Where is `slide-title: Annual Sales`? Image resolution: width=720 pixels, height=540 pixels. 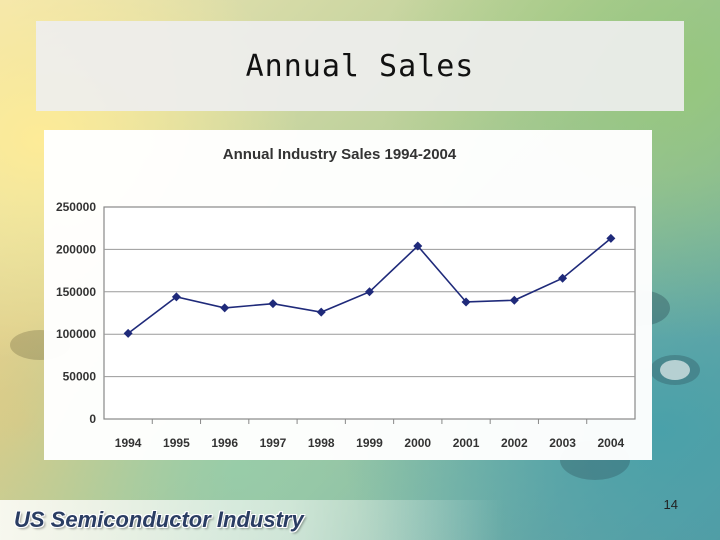 slide-title: Annual Sales is located at coordinates (360, 66).